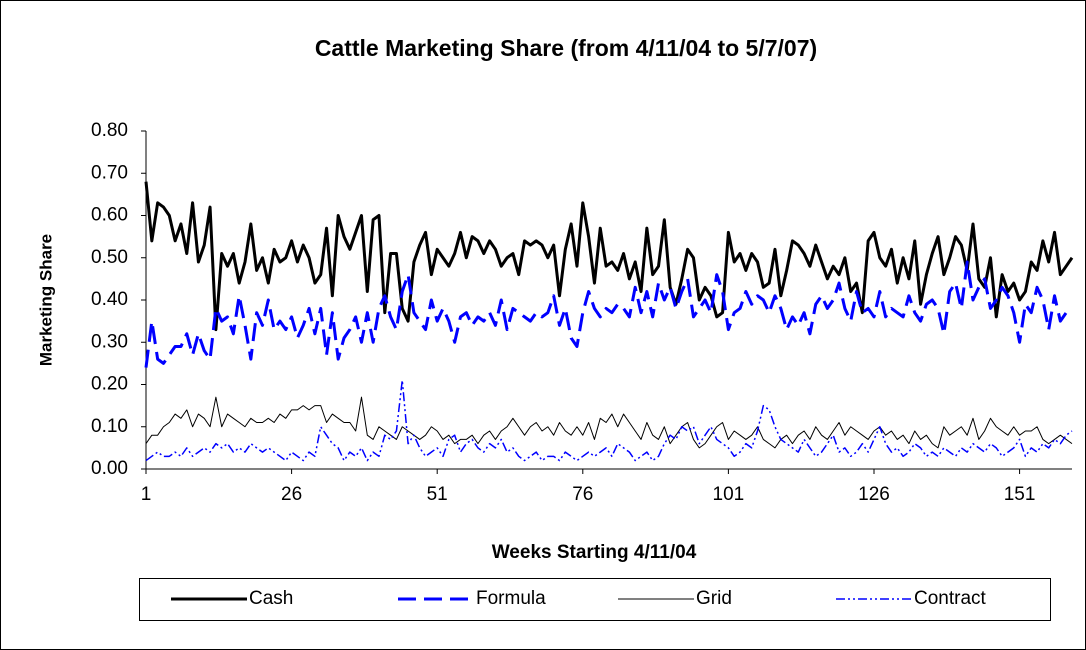 The image size is (1086, 650). Describe the element at coordinates (109, 130) in the screenshot. I see `y-tick-label: 0.80` at that location.